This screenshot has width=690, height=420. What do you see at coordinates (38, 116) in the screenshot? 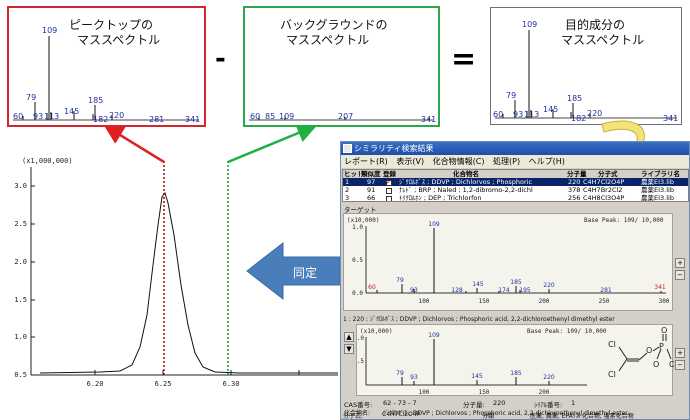
I see `peak-label-93: 93` at bounding box center [38, 116].